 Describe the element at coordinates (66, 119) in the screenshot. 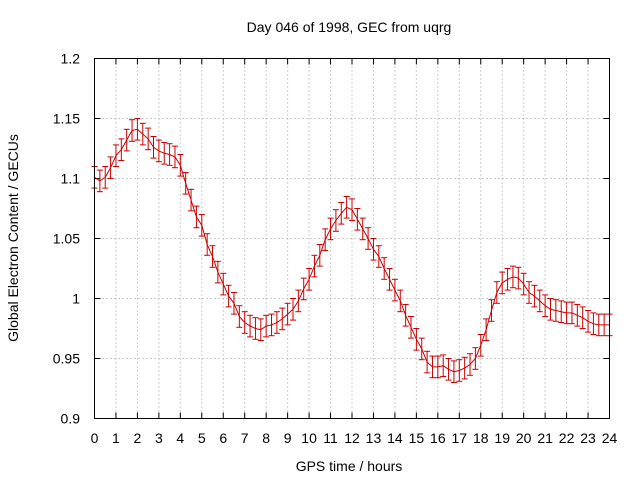

I see `y-tick-label: 1.15` at that location.